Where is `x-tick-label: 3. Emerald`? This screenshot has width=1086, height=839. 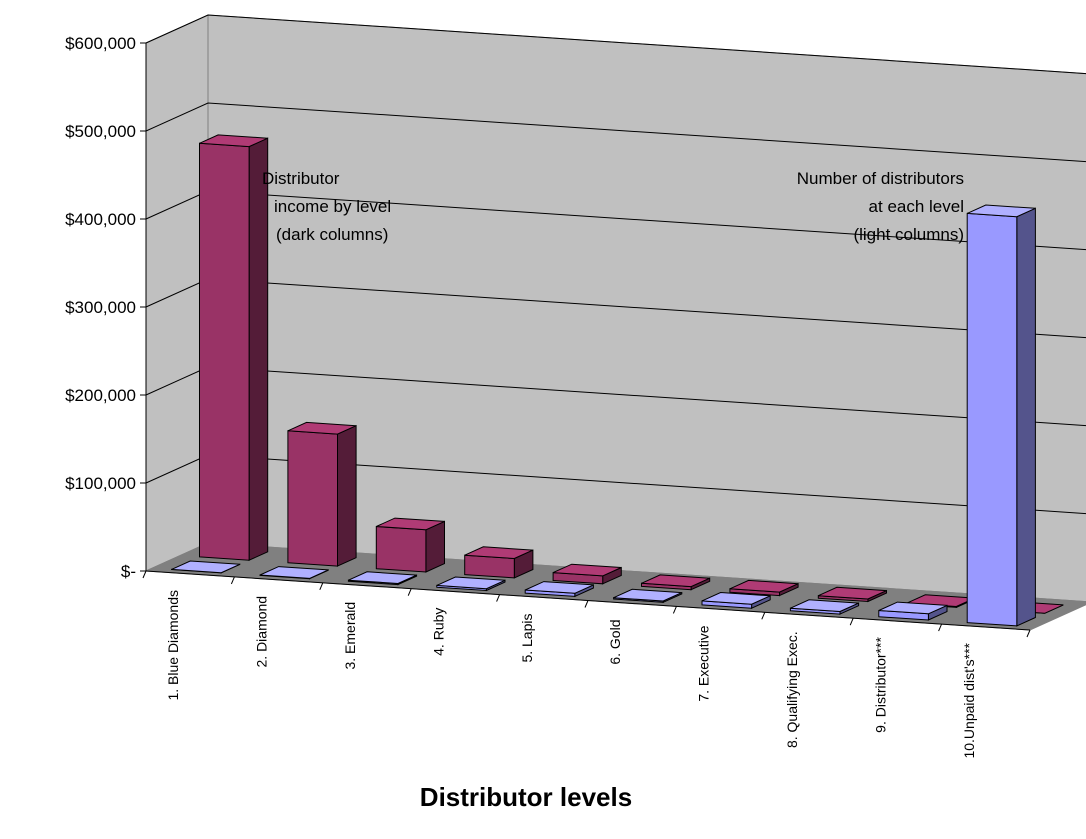 x-tick-label: 3. Emerald is located at coordinates (350, 636).